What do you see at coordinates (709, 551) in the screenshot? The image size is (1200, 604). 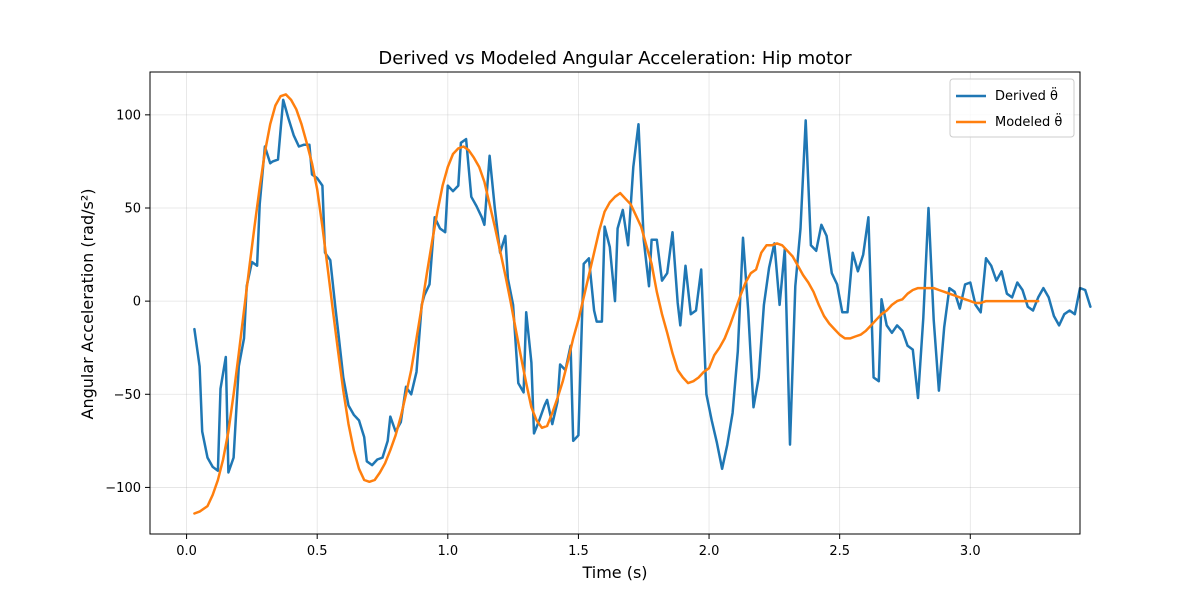 I see `x-tick-label: 2.0` at bounding box center [709, 551].